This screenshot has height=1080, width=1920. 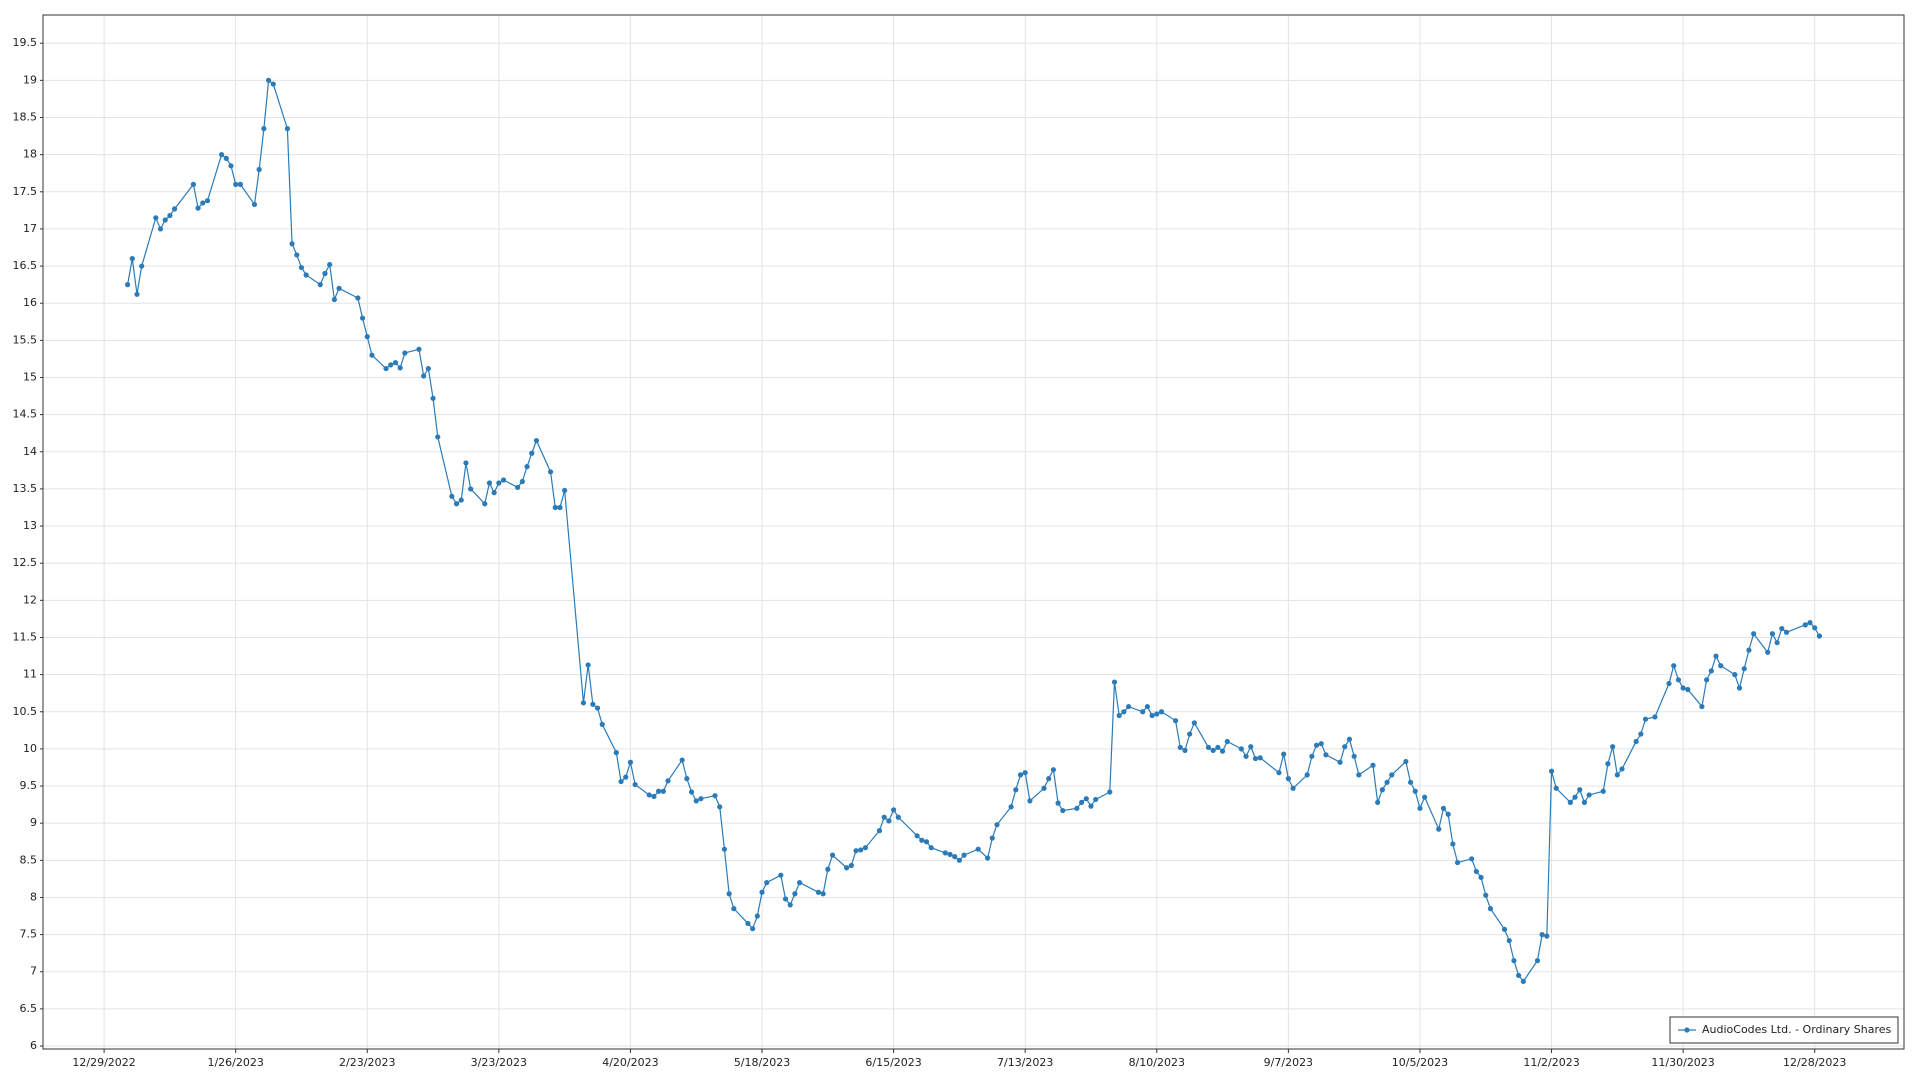 What do you see at coordinates (1687, 1030) in the screenshot?
I see `legend-marker` at bounding box center [1687, 1030].